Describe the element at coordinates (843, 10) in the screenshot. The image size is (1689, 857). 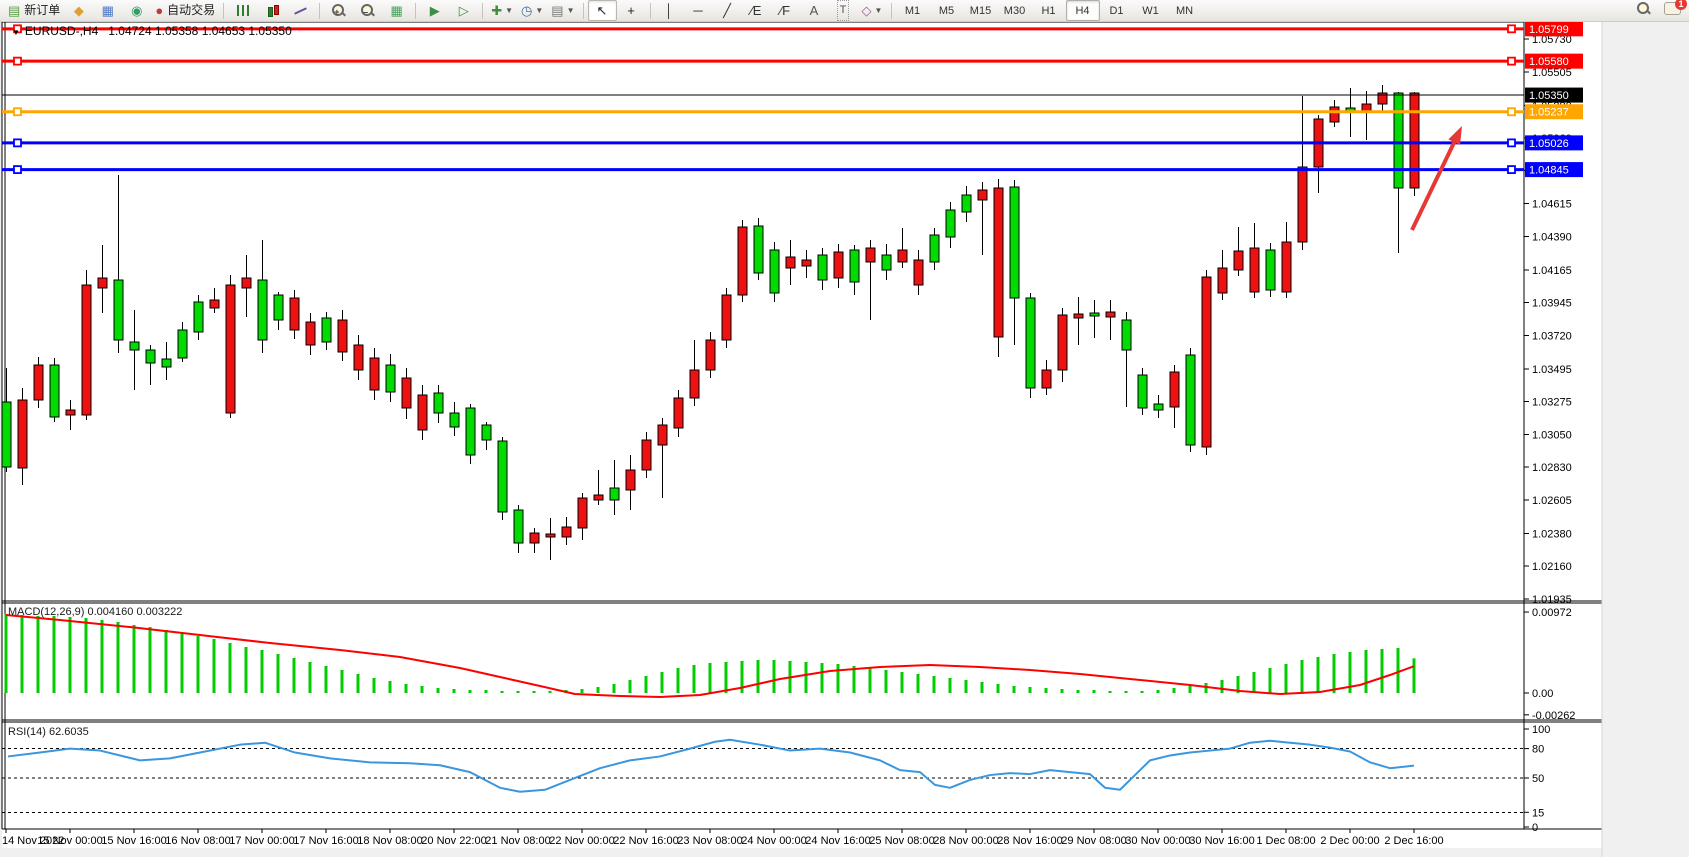
I see `text-label-button: T` at that location.